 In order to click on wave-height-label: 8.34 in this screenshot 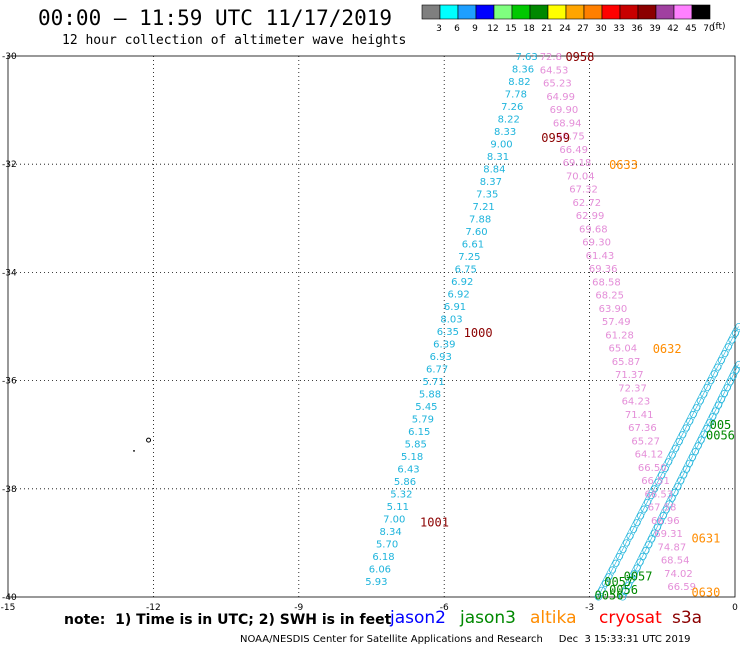, I will do `click(391, 532)`.